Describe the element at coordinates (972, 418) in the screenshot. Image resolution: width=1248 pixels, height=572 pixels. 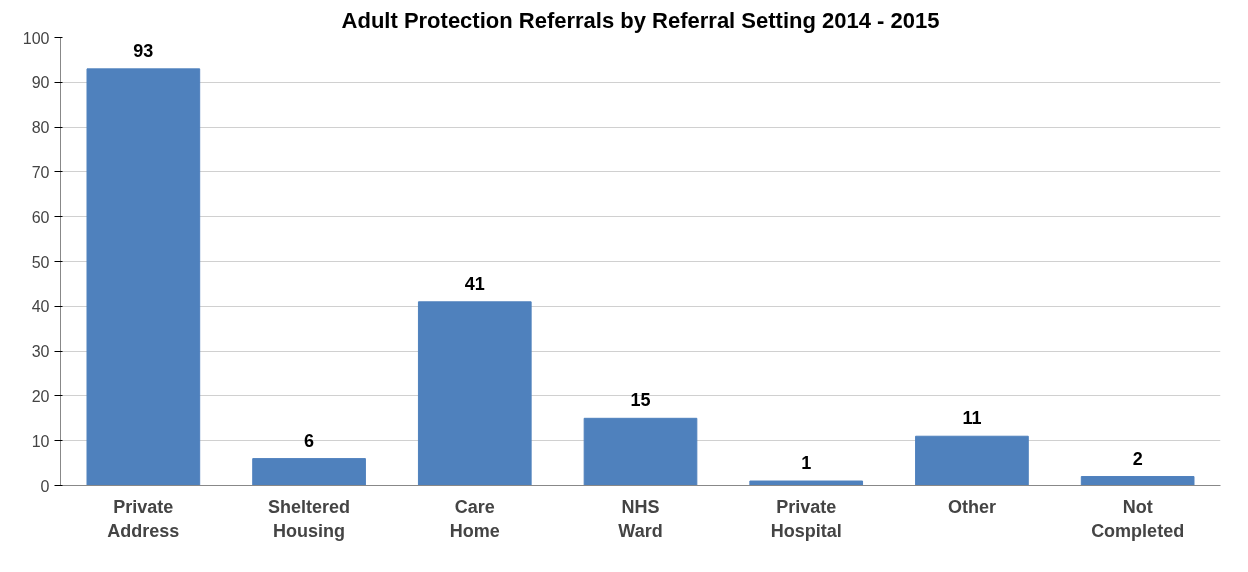
I see `data-label: 11` at that location.